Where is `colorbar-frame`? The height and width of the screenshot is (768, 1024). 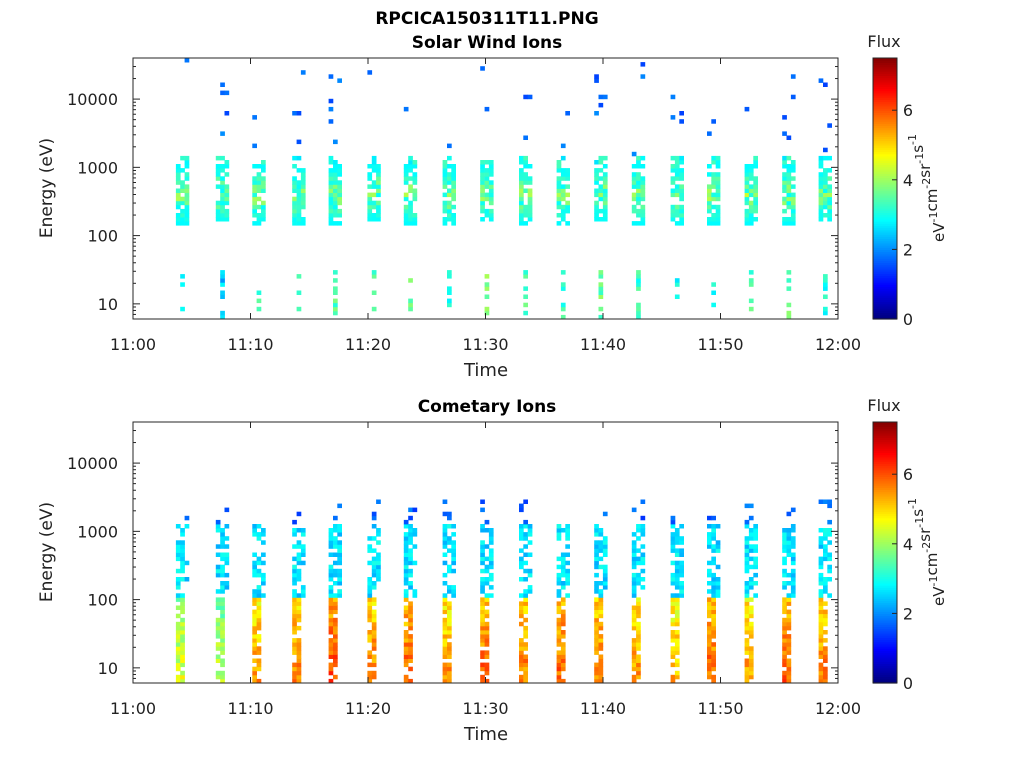 colorbar-frame is located at coordinates (885, 552).